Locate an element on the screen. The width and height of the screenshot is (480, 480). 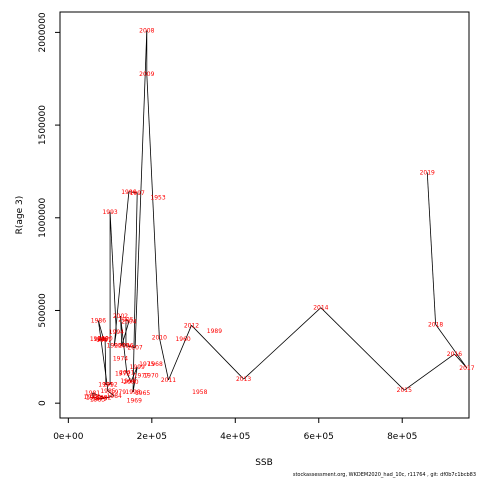
point-label-1978: 1978 is located at coordinates (91, 397).